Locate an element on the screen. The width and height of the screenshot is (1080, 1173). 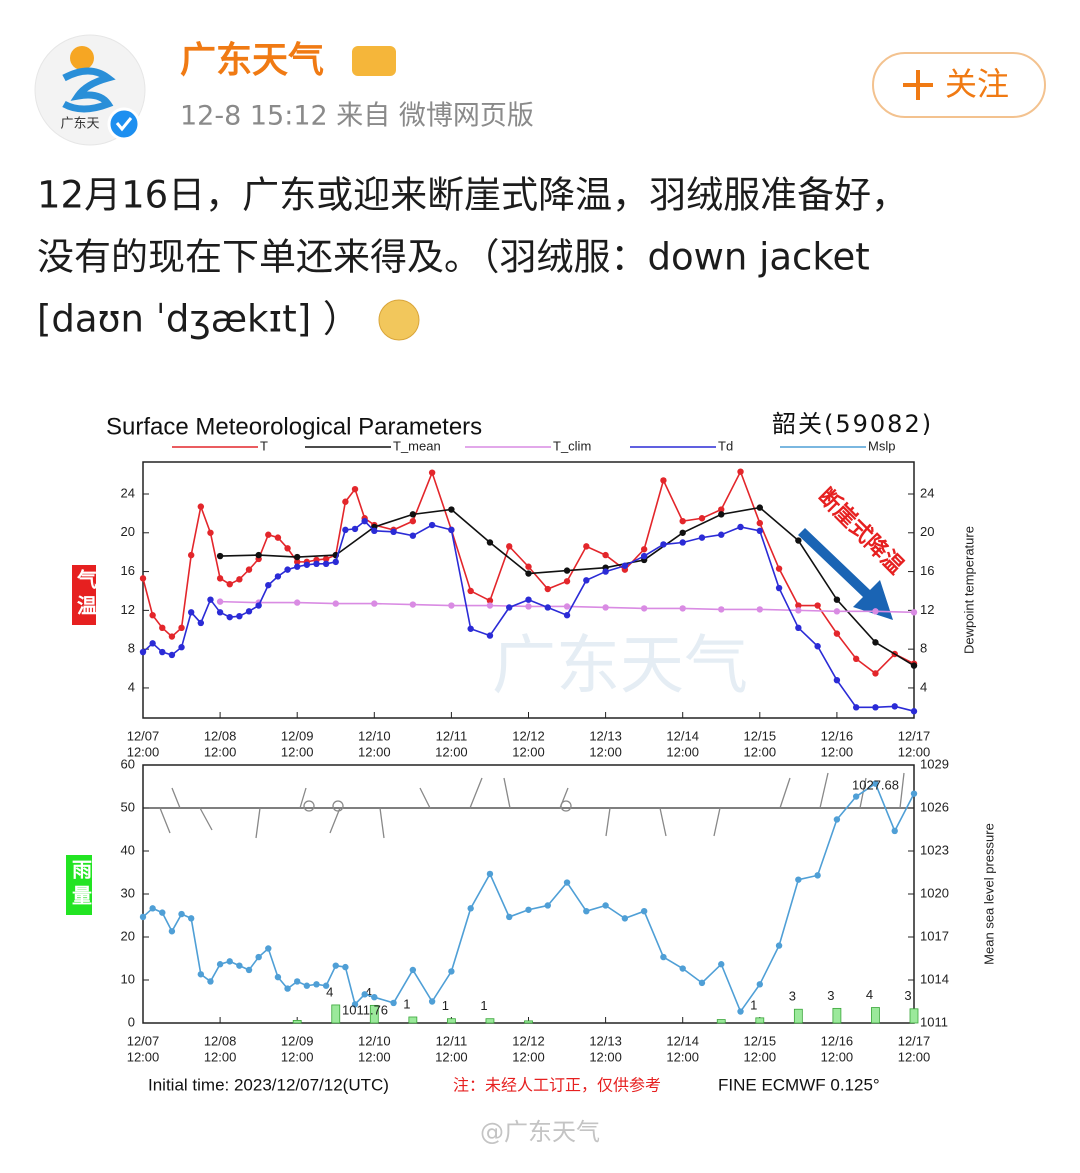
follow-label: 关注 is located at coordinates (977, 84).